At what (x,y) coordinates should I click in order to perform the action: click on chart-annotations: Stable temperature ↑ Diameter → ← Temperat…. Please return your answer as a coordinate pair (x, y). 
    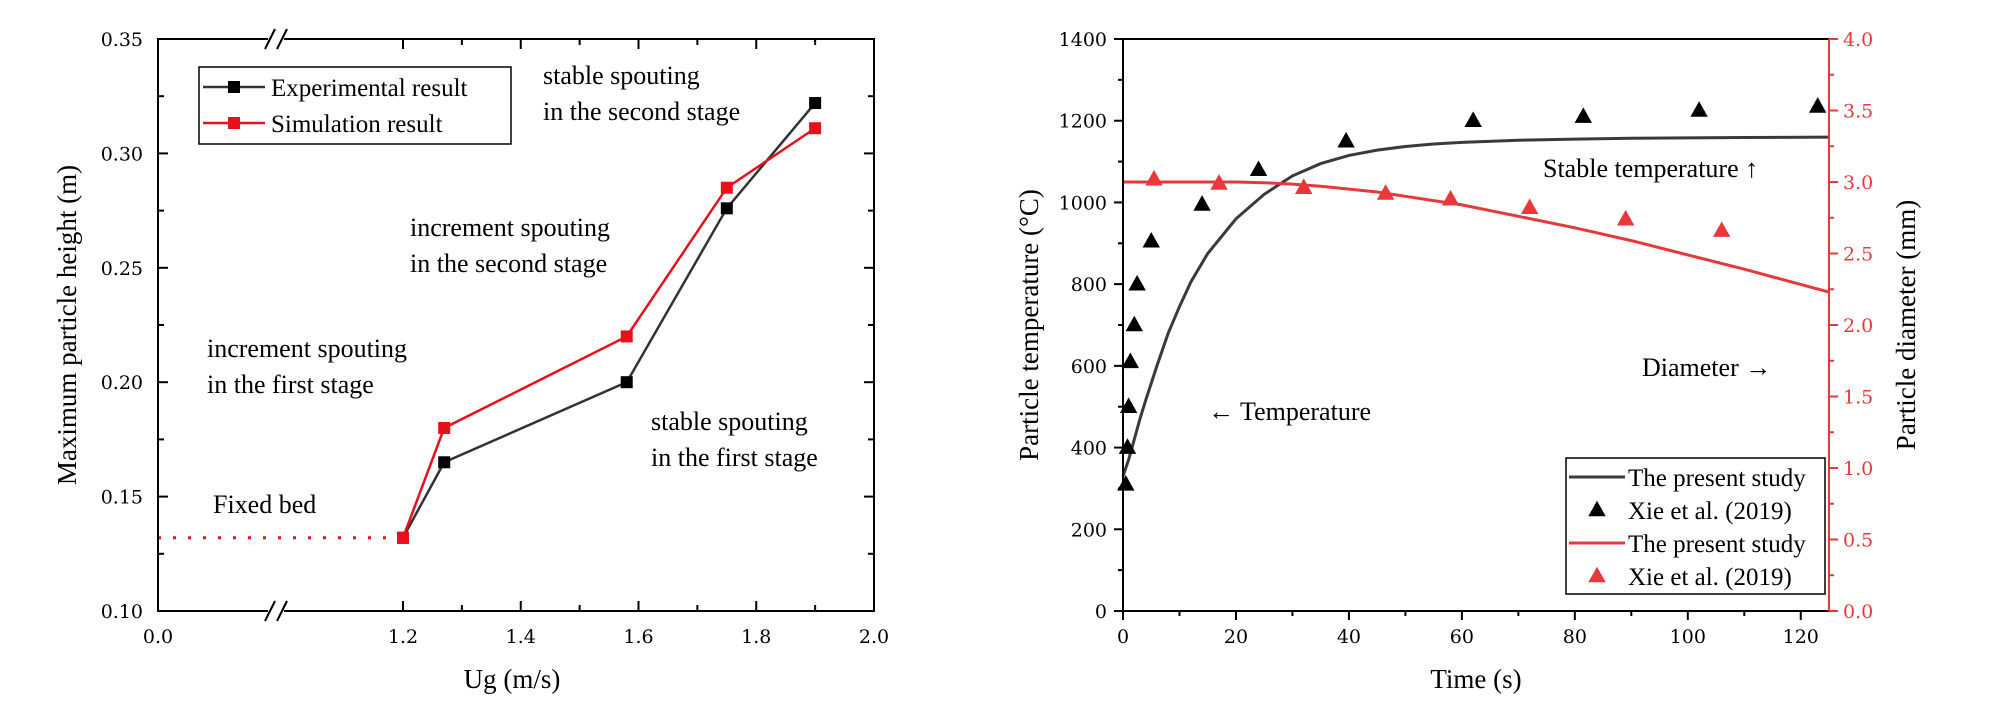
    Looking at the image, I should click on (1489, 290).